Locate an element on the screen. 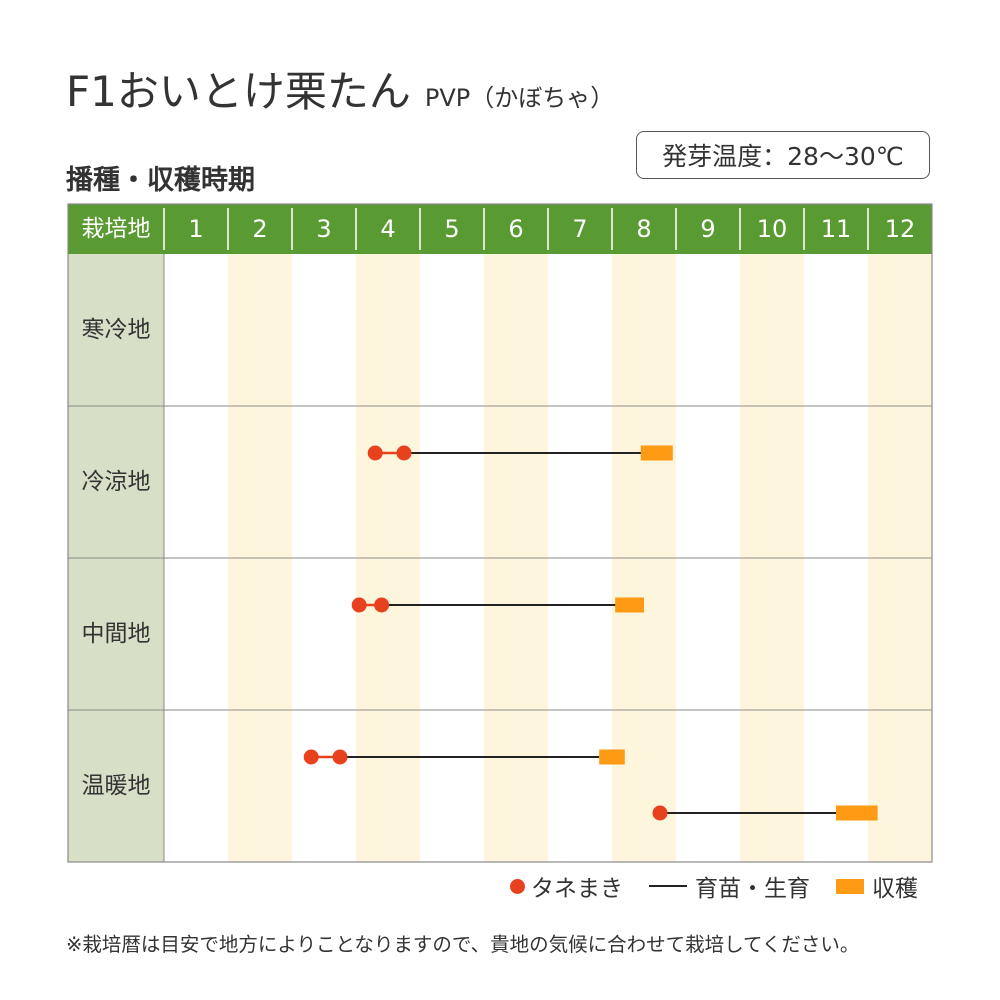 Image resolution: width=1000 pixels, height=1000 pixels. legend-growing-label: 育苗・生育 is located at coordinates (752, 889).